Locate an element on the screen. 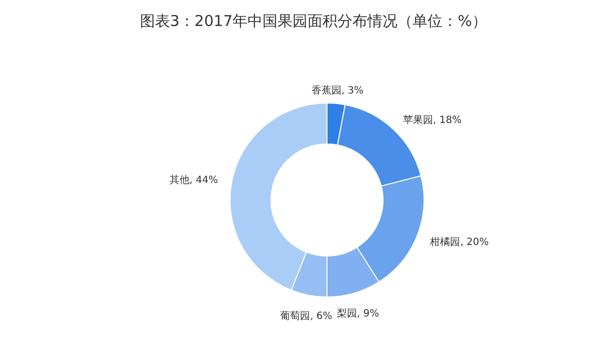 The width and height of the screenshot is (600, 339). slice-label: 梨园, 9% is located at coordinates (358, 314).